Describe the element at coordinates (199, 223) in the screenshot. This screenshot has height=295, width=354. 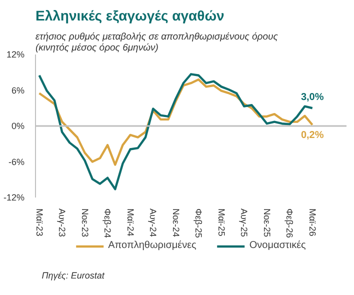
I see `x-tick-label: Φεβ-25` at that location.